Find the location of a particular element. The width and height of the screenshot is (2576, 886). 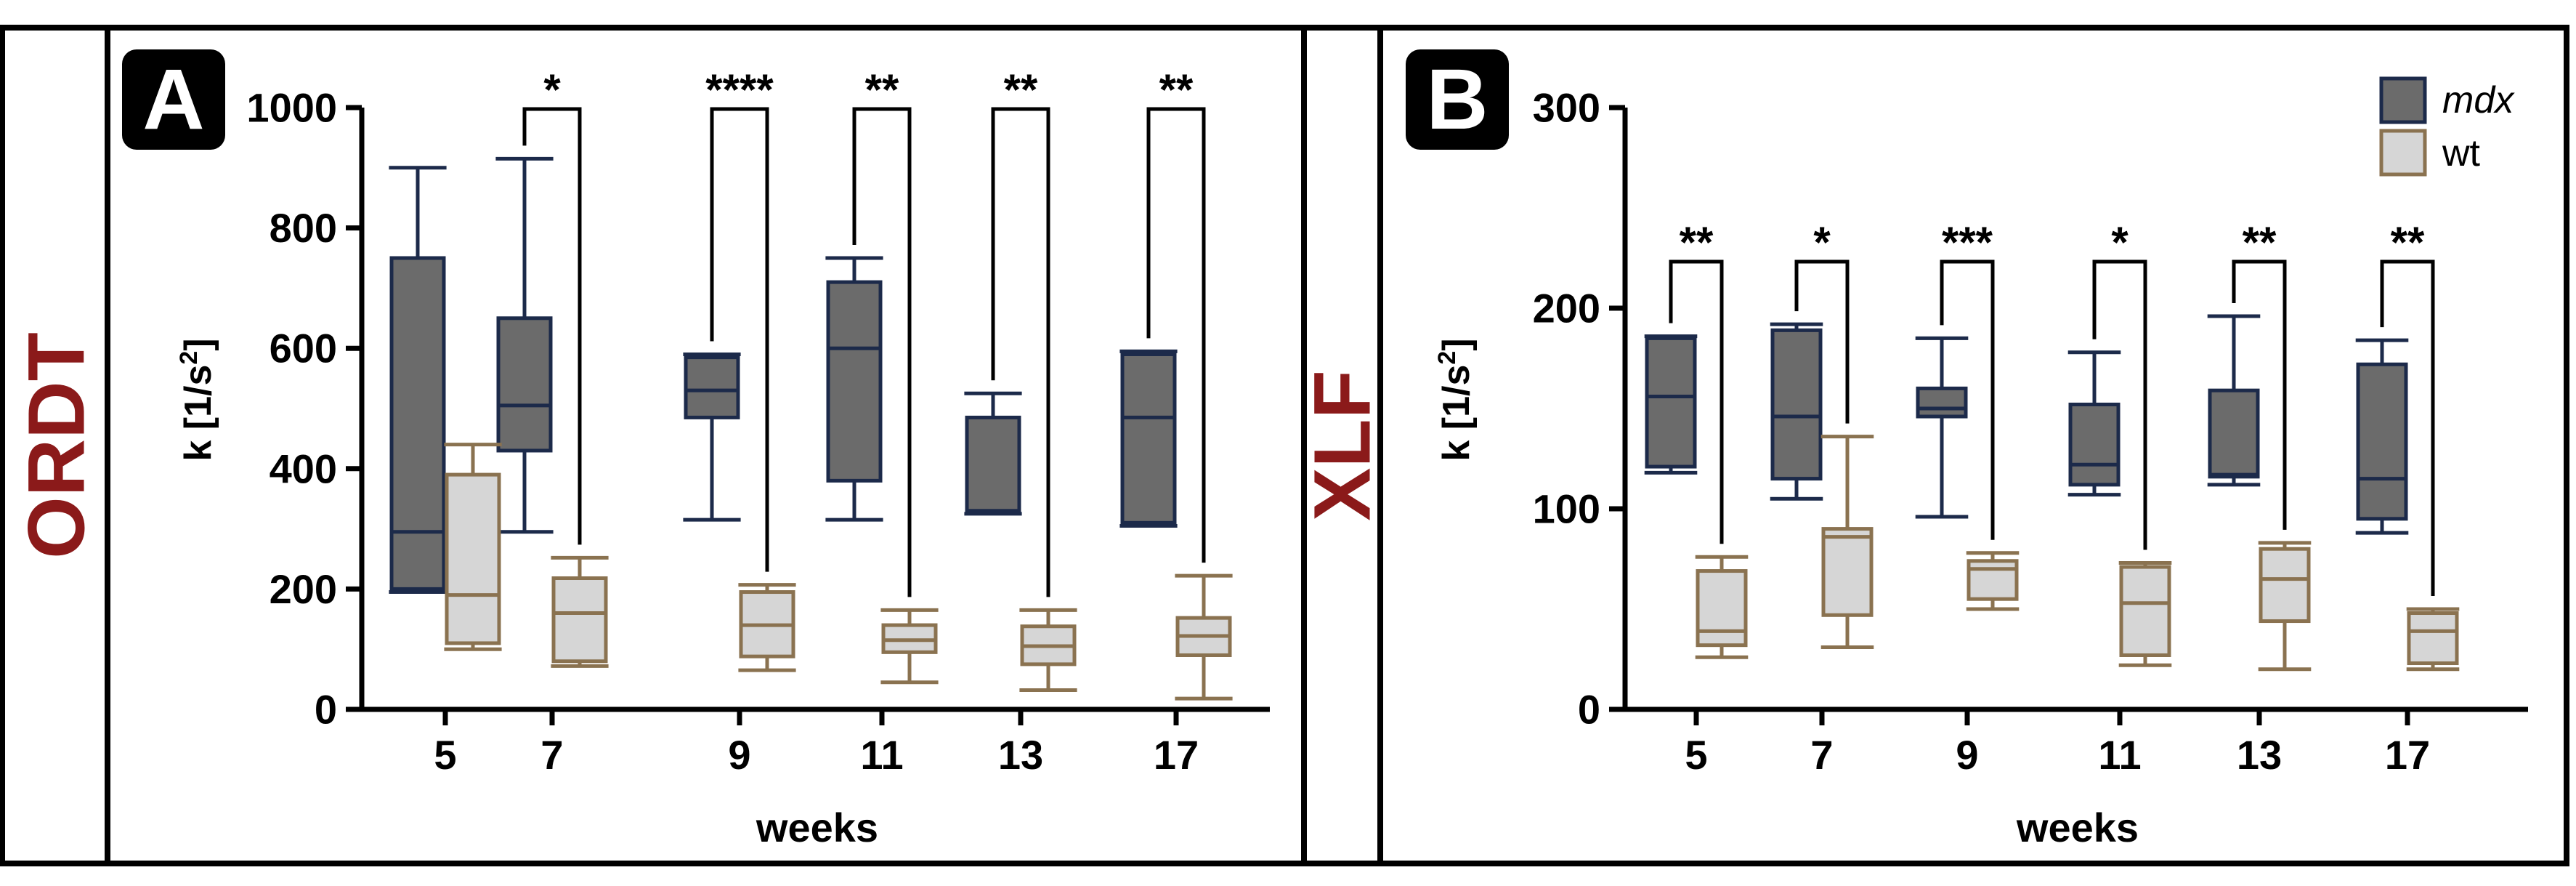

significance-stars: *** is located at coordinates (1967, 242).